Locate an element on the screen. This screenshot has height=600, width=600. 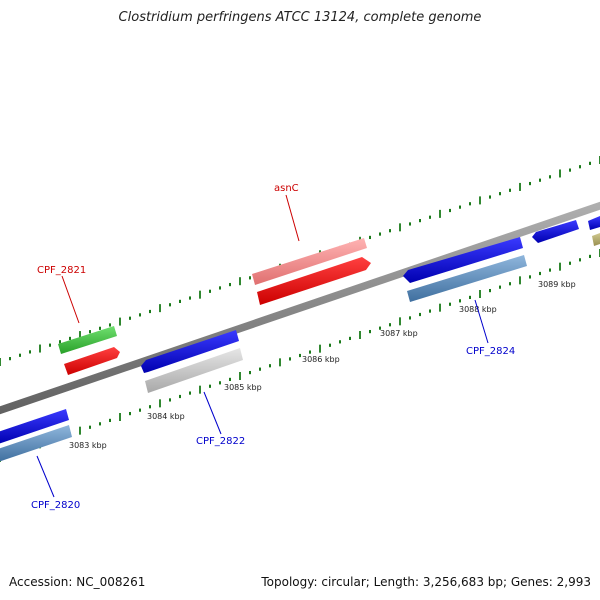
leader-asnC is located at coordinates (292, 218).